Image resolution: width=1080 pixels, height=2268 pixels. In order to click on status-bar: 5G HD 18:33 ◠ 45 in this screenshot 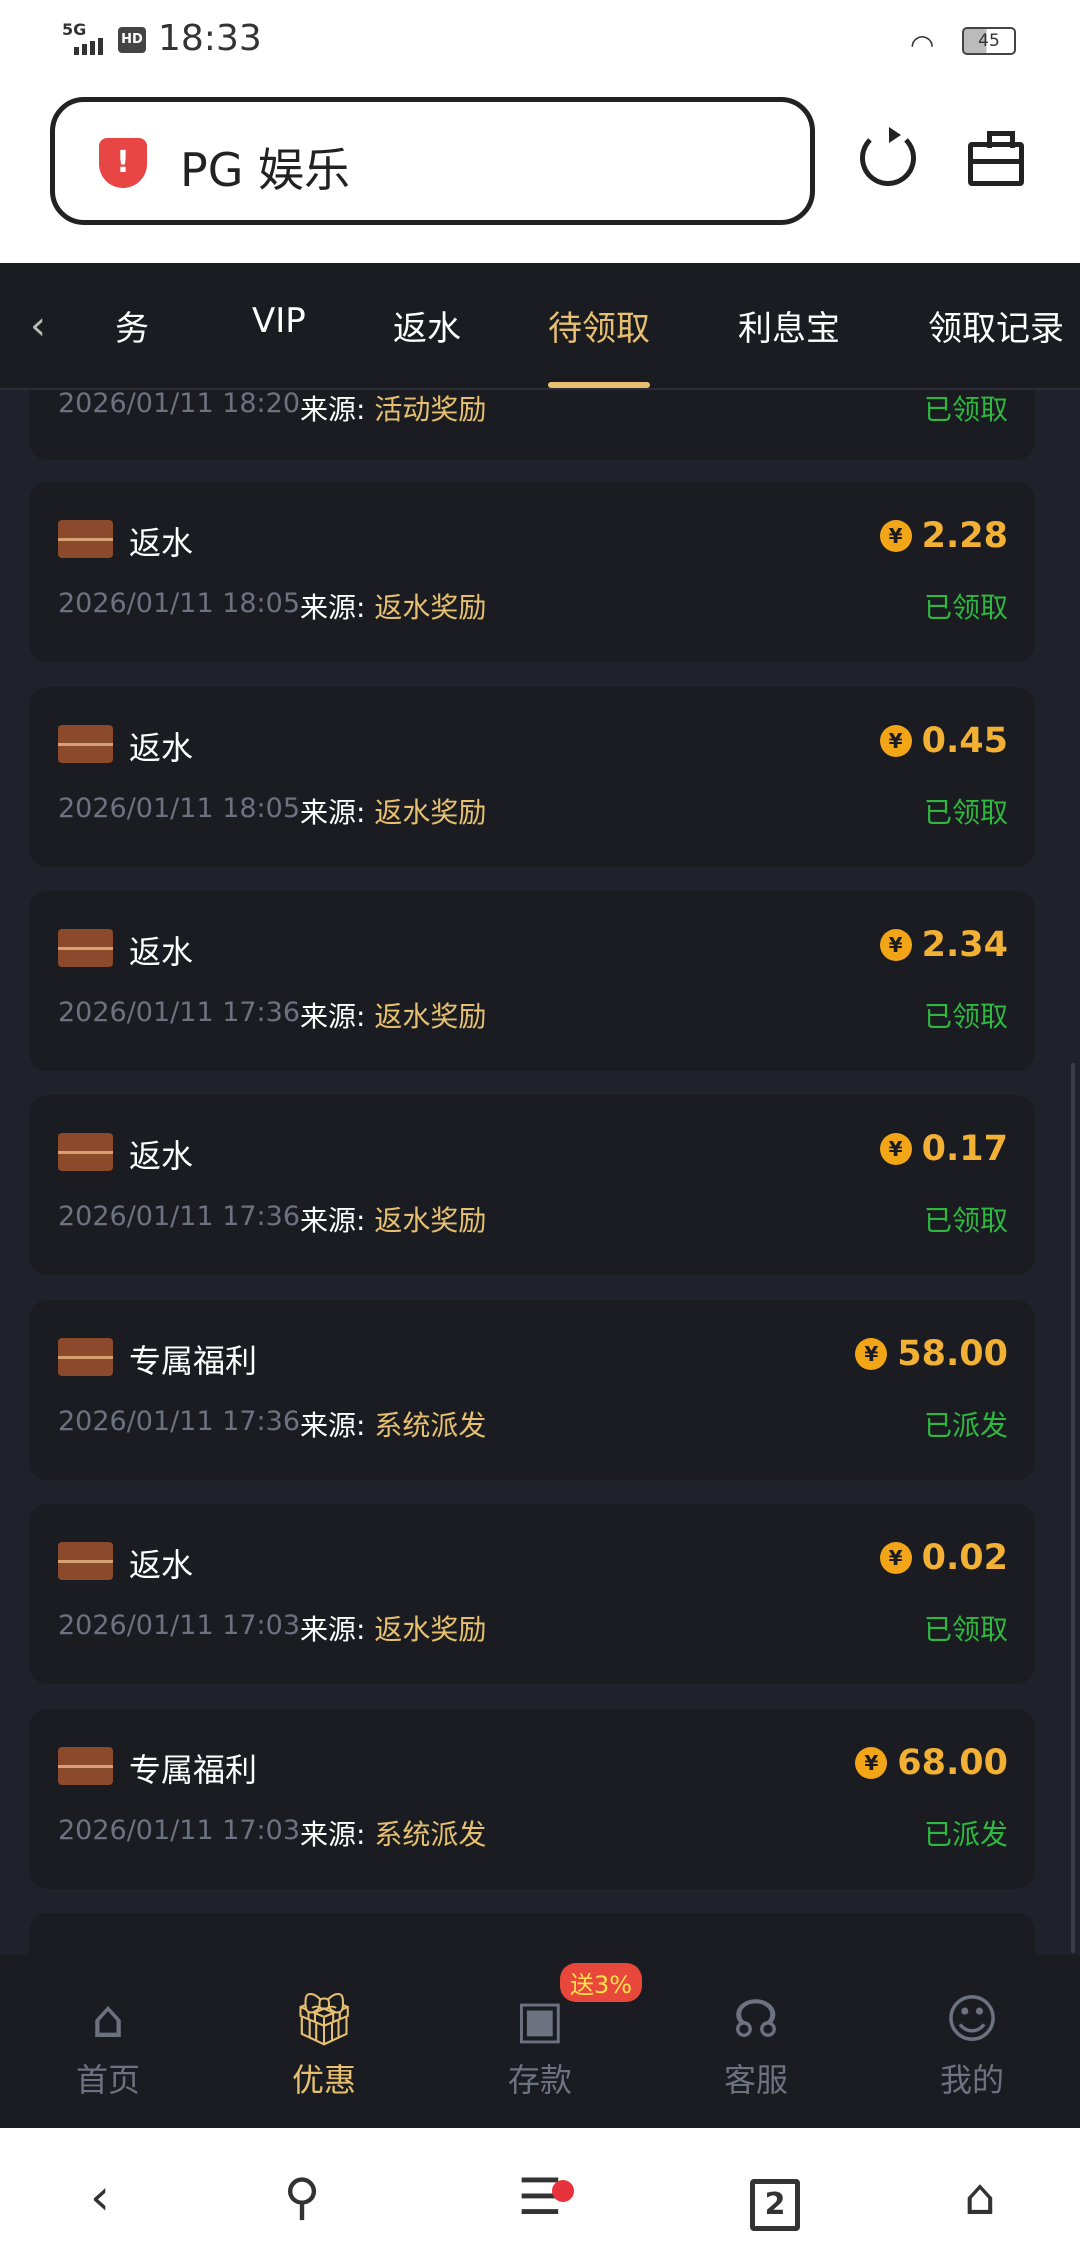, I will do `click(540, 40)`.